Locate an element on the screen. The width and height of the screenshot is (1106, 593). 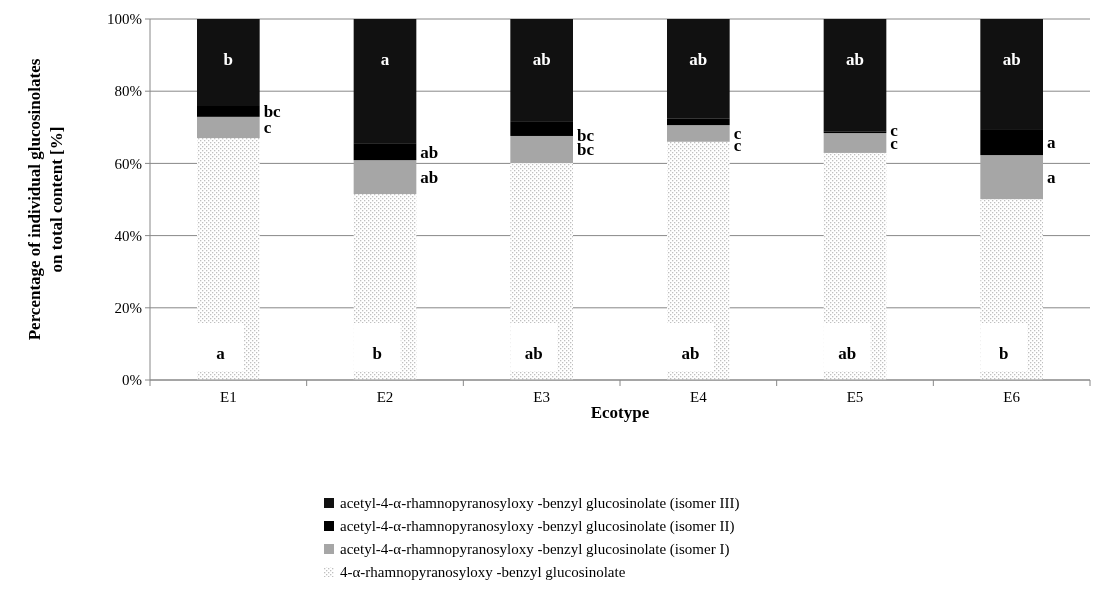
x-tick-label: E3 is located at coordinates (541, 397).